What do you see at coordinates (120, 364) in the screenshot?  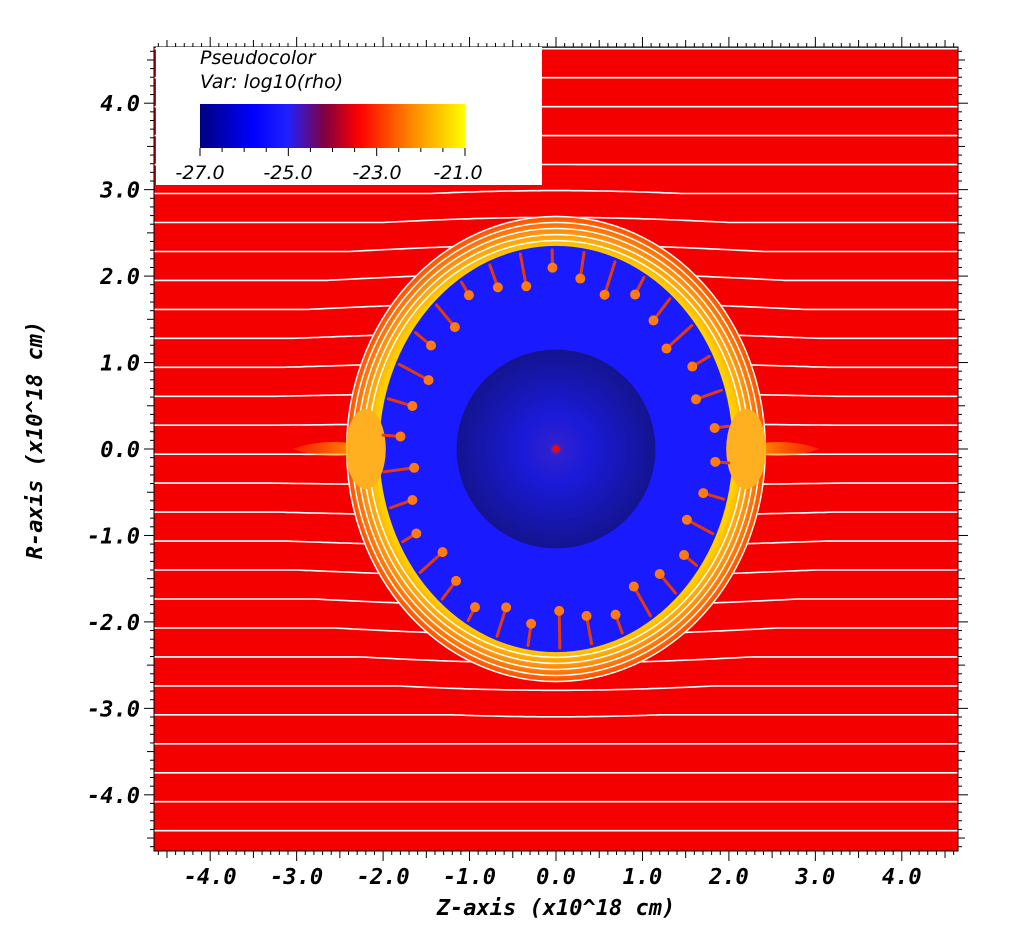 I see `y-tick-label: 1.0` at bounding box center [120, 364].